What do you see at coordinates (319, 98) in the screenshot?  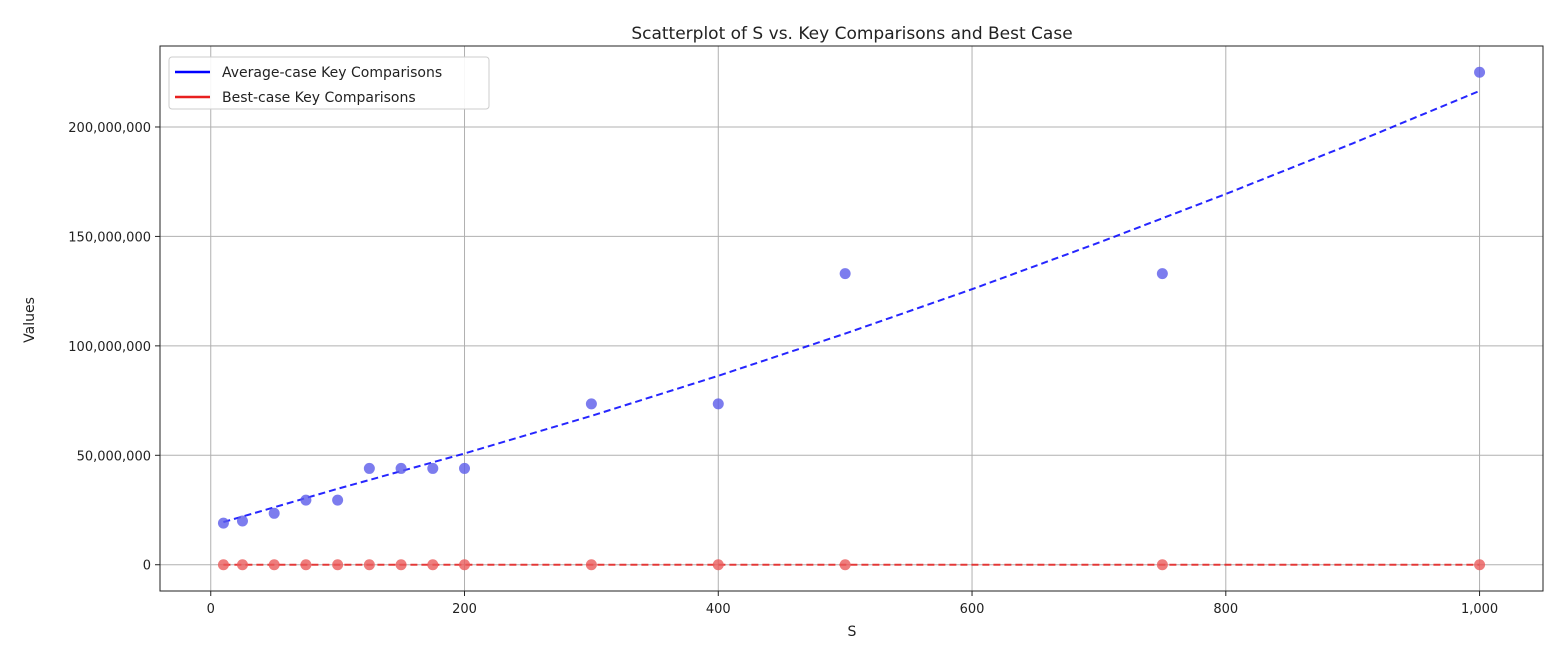 I see `legend-label-best-case: Best-case Key Comparisons` at bounding box center [319, 98].